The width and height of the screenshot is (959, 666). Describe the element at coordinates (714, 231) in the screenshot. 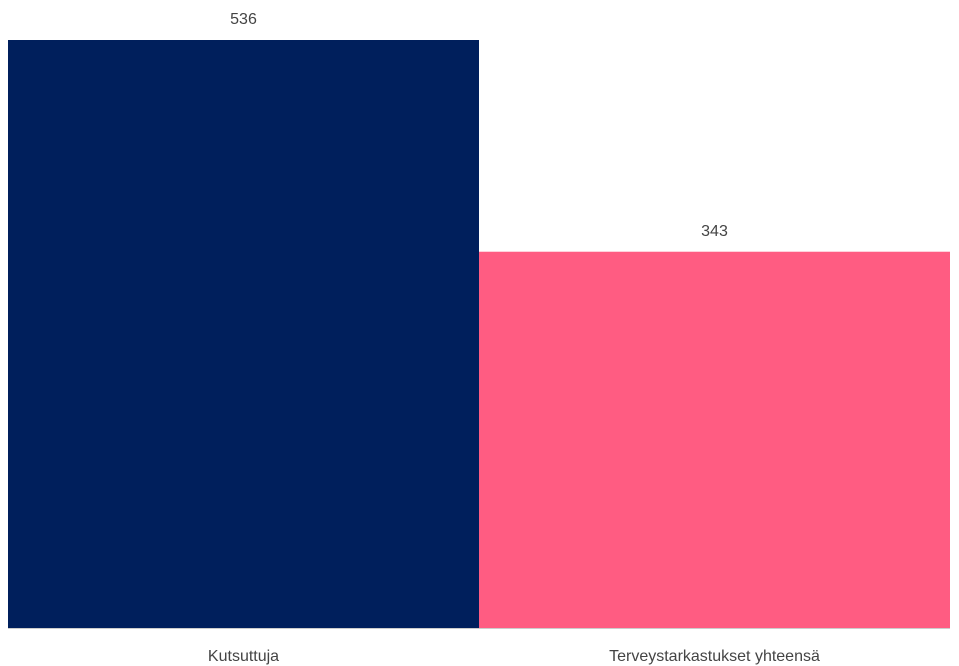

I see `value-label: 343` at that location.